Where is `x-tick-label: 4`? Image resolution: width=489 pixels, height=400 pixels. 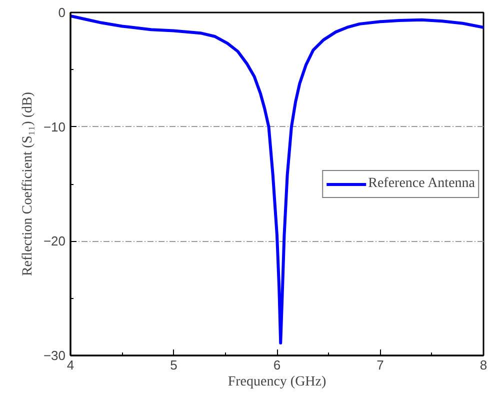 x-tick-label: 4 is located at coordinates (70, 365).